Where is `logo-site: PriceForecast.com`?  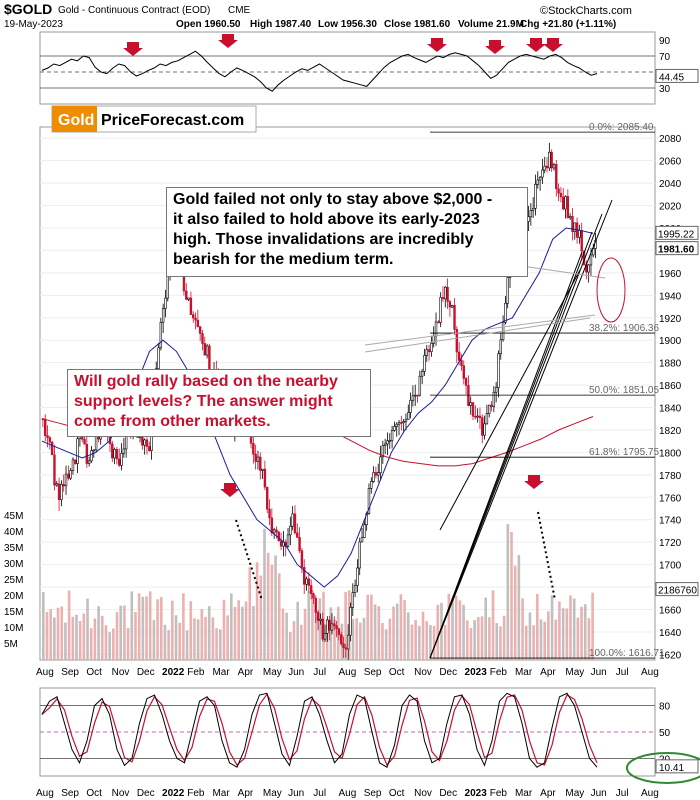
logo-site: PriceForecast.com is located at coordinates (172, 120).